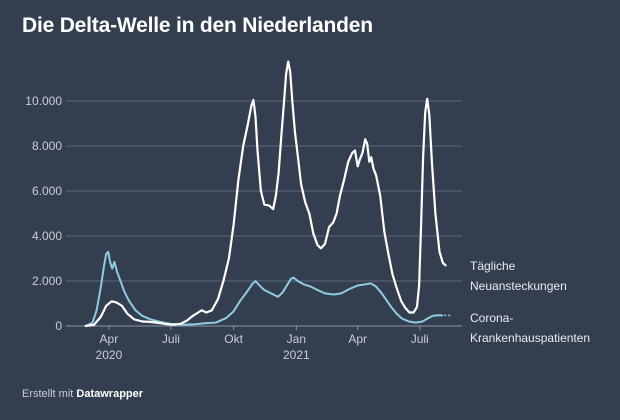  I want to click on hospital-series-label: Corona-, so click(491, 318).